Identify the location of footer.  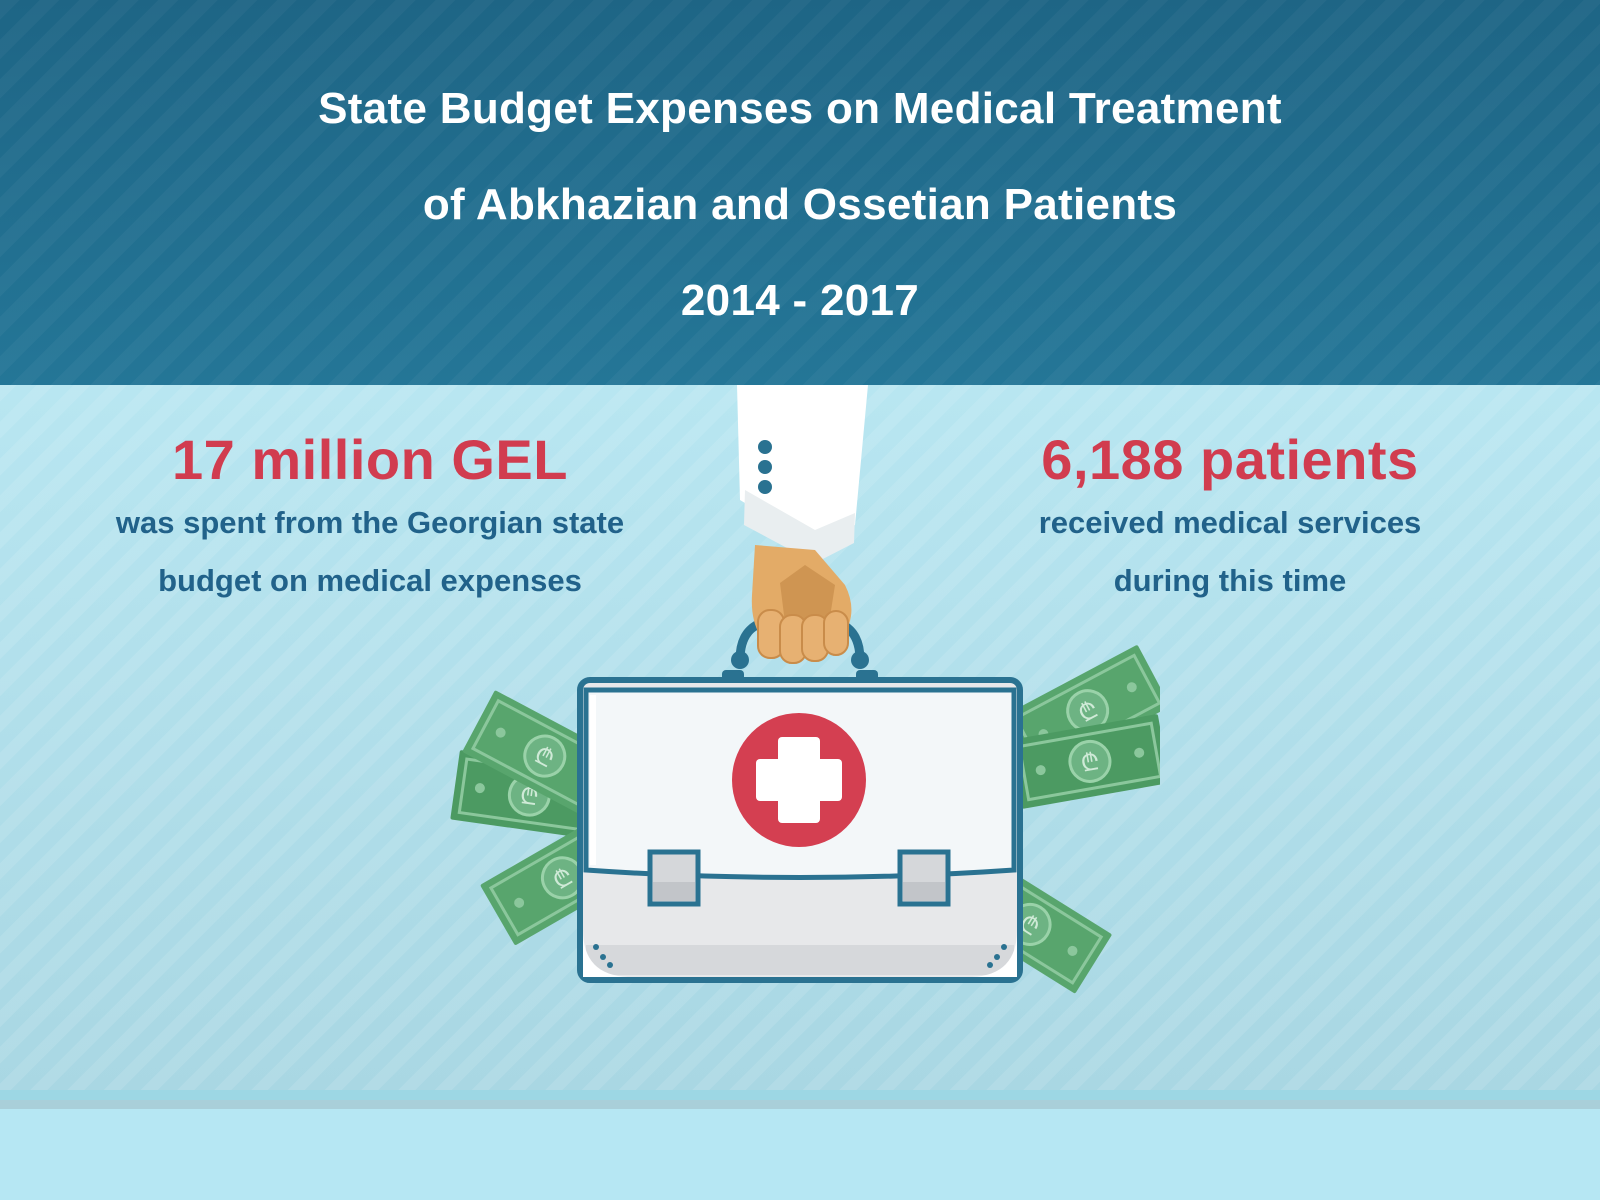
(800, 1154).